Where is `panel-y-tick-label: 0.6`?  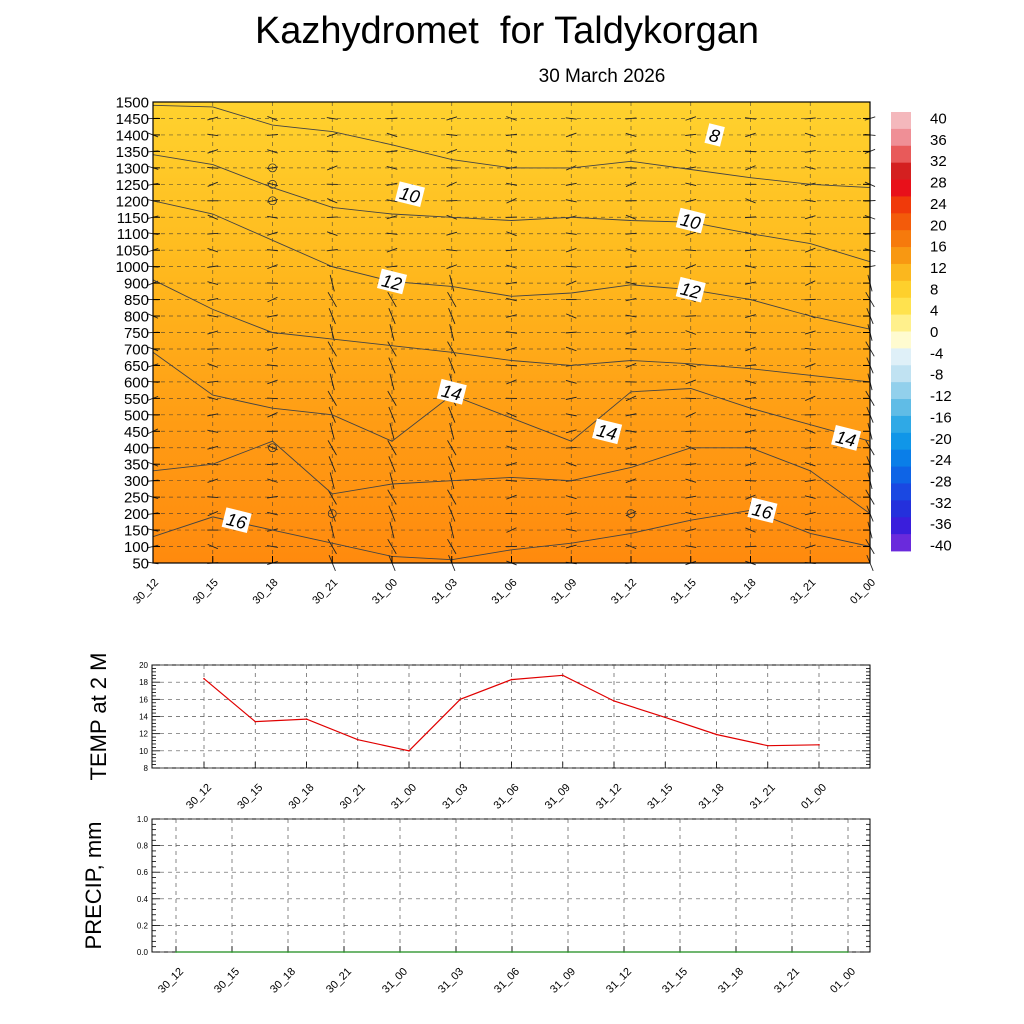 panel-y-tick-label: 0.6 is located at coordinates (143, 872).